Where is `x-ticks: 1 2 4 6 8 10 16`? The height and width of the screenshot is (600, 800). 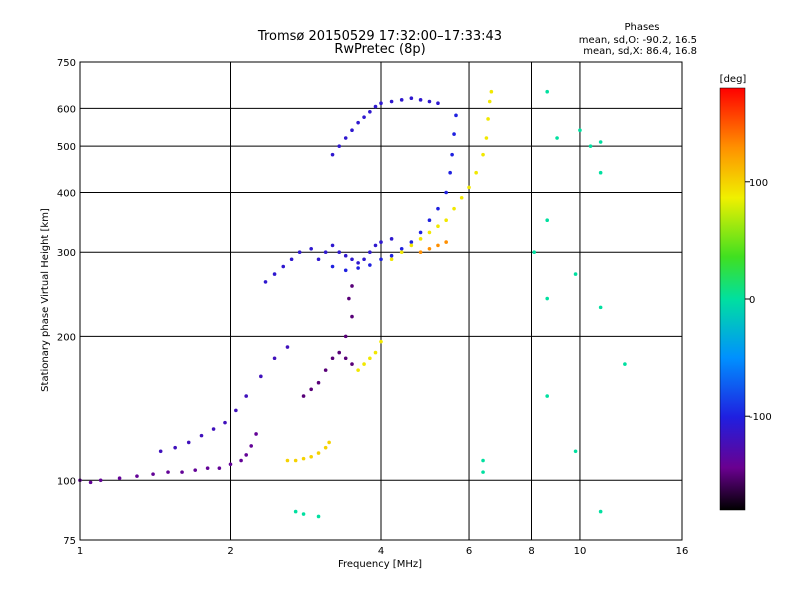
x-ticks: 1 2 4 6 8 10 16 is located at coordinates (383, 551).